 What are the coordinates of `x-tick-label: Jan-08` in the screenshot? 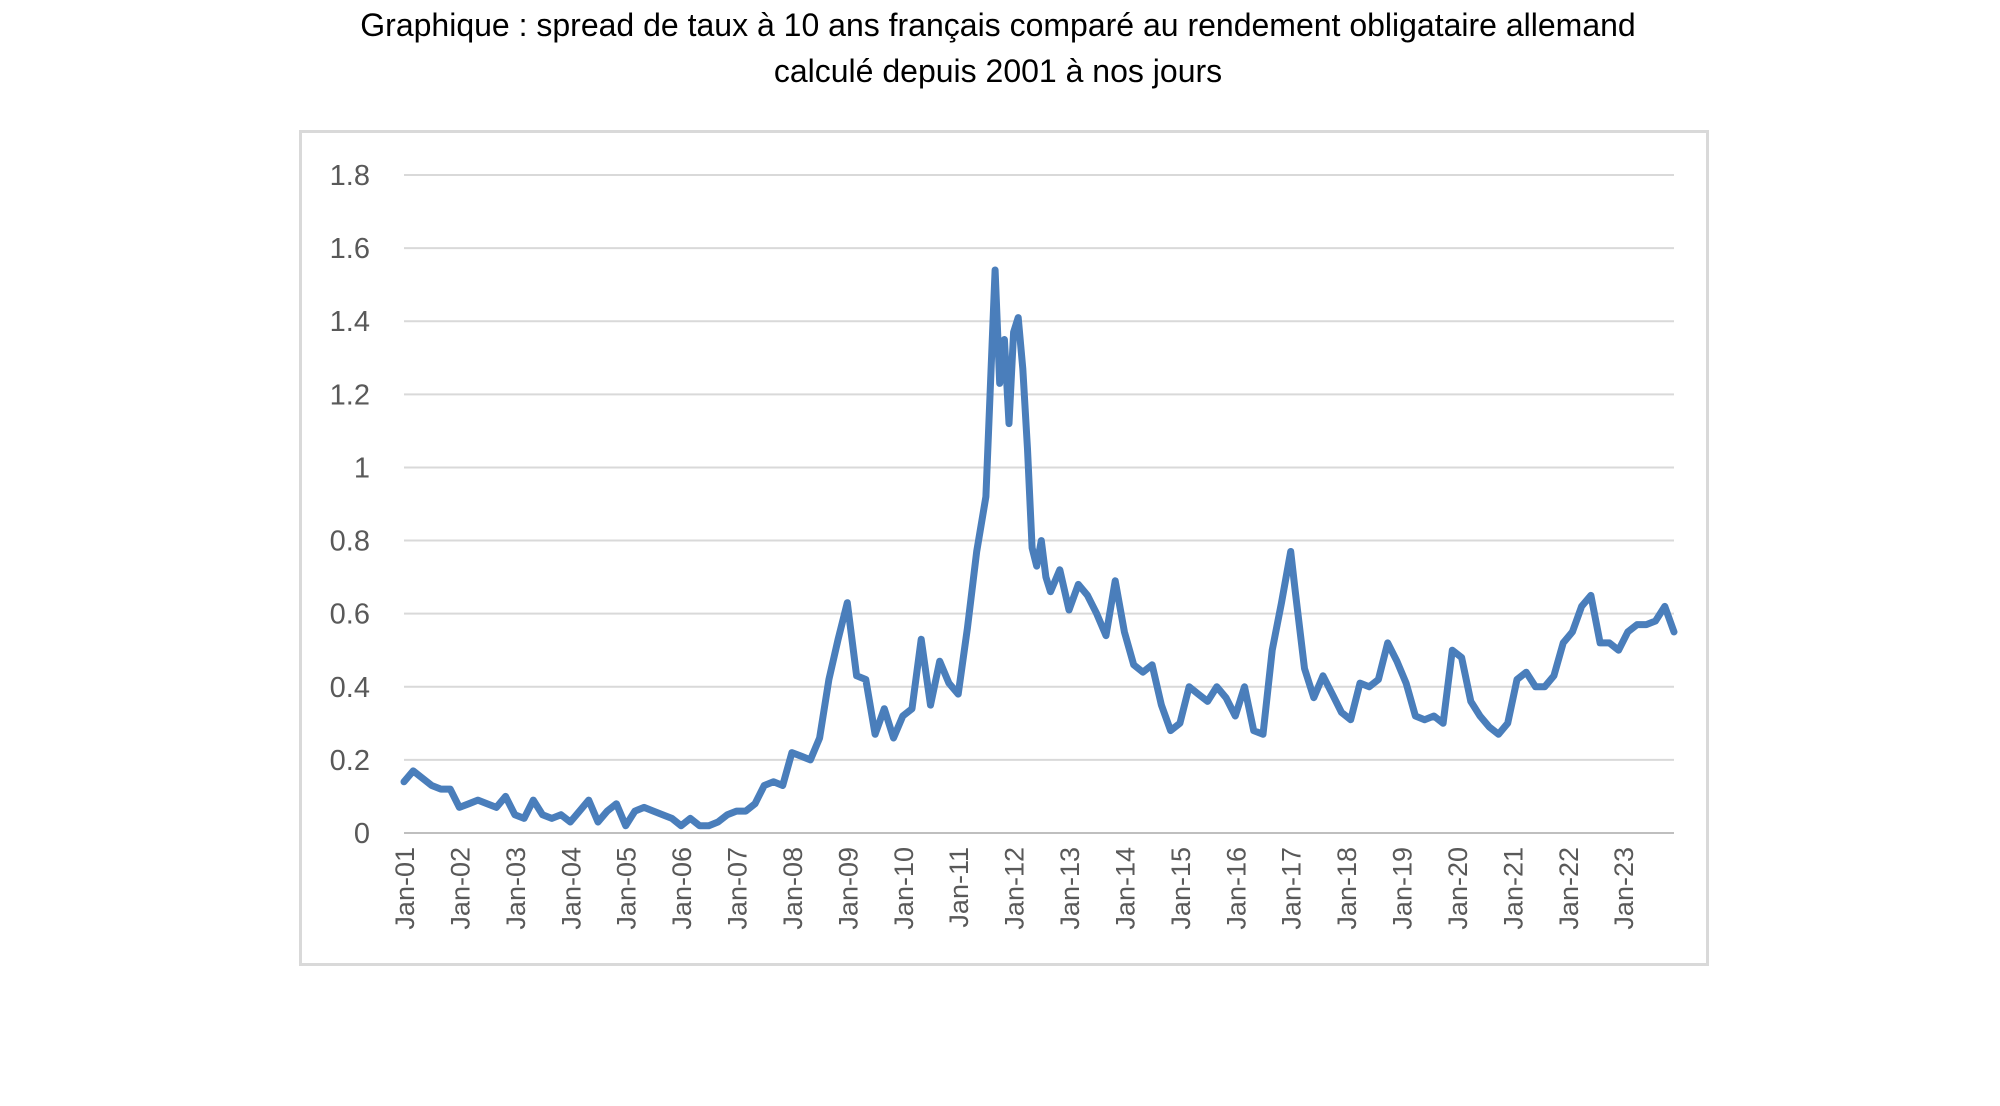 It's located at (793, 888).